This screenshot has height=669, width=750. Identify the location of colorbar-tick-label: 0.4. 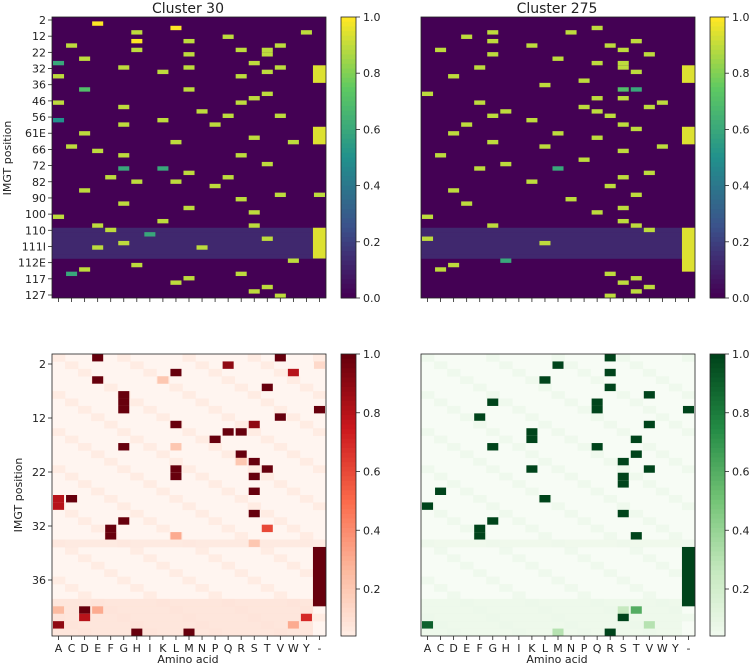
(741, 186).